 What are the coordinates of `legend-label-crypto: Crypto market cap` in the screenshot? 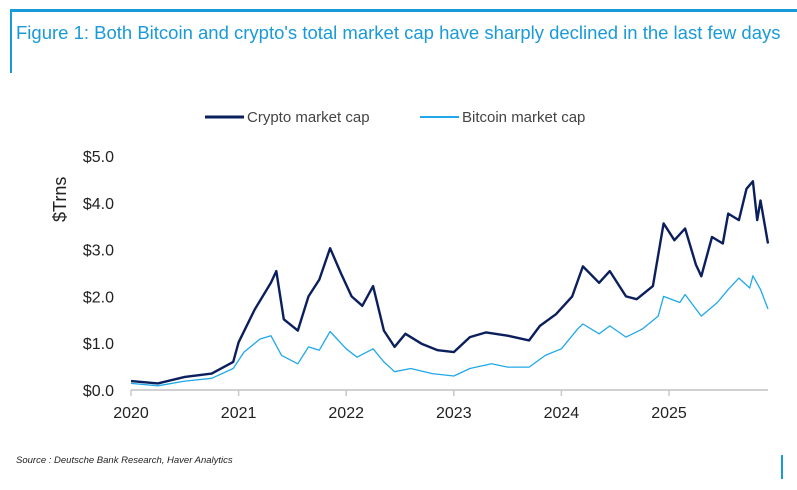 It's located at (308, 117).